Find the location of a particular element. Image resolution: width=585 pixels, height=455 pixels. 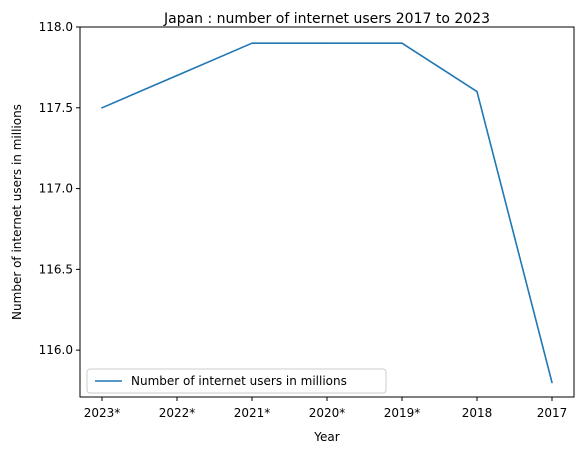

y-tick-label: 117.0 is located at coordinates (56, 189).